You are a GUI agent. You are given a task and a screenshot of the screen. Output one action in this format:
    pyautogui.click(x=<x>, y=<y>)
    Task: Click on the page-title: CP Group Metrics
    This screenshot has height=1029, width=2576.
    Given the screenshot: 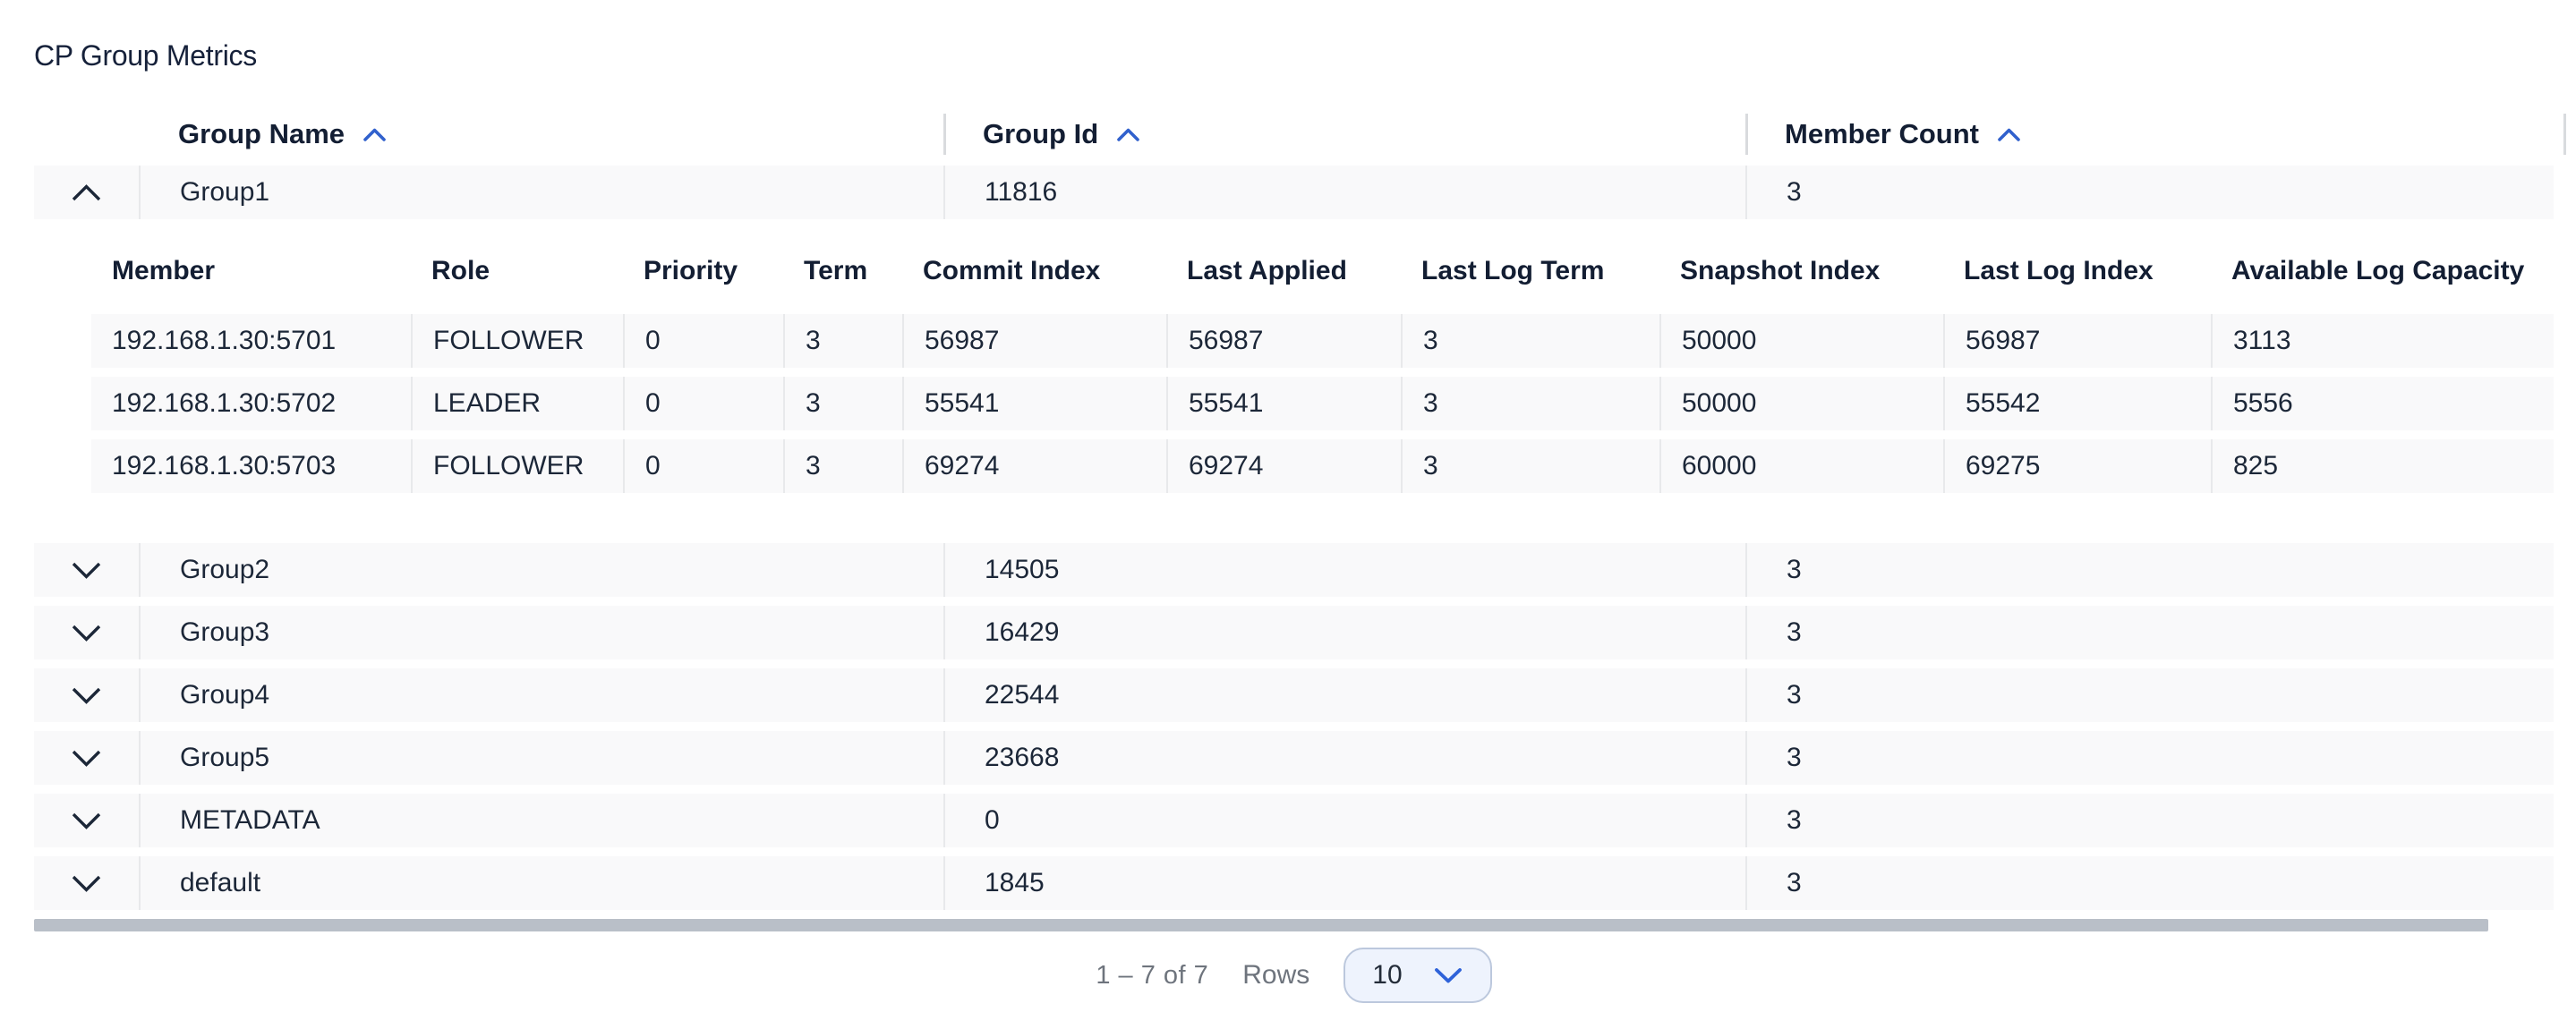 What is the action you would take?
    pyautogui.click(x=145, y=55)
    